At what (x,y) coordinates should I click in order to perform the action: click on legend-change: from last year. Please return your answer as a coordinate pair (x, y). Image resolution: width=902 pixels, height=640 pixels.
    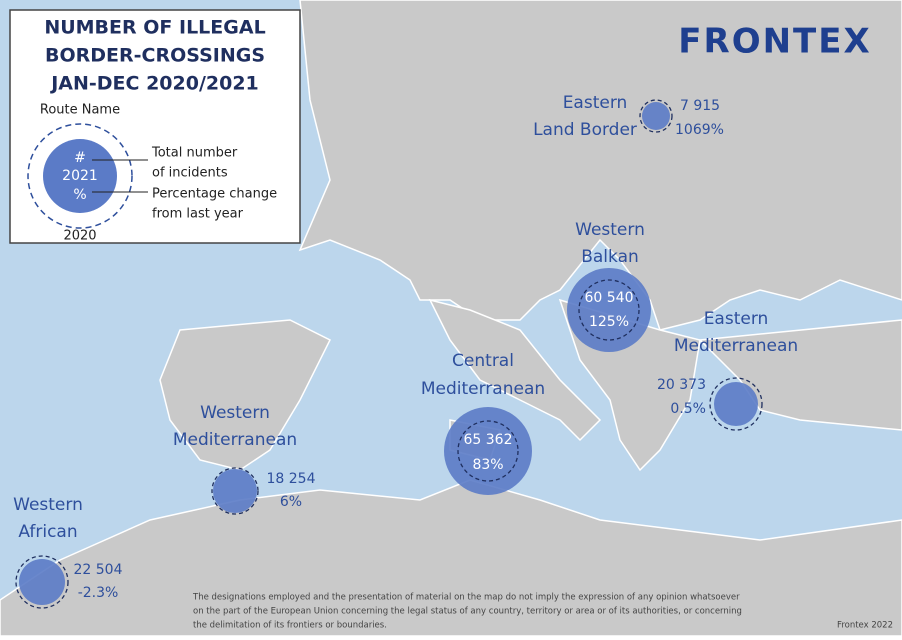
    Looking at the image, I should click on (198, 214).